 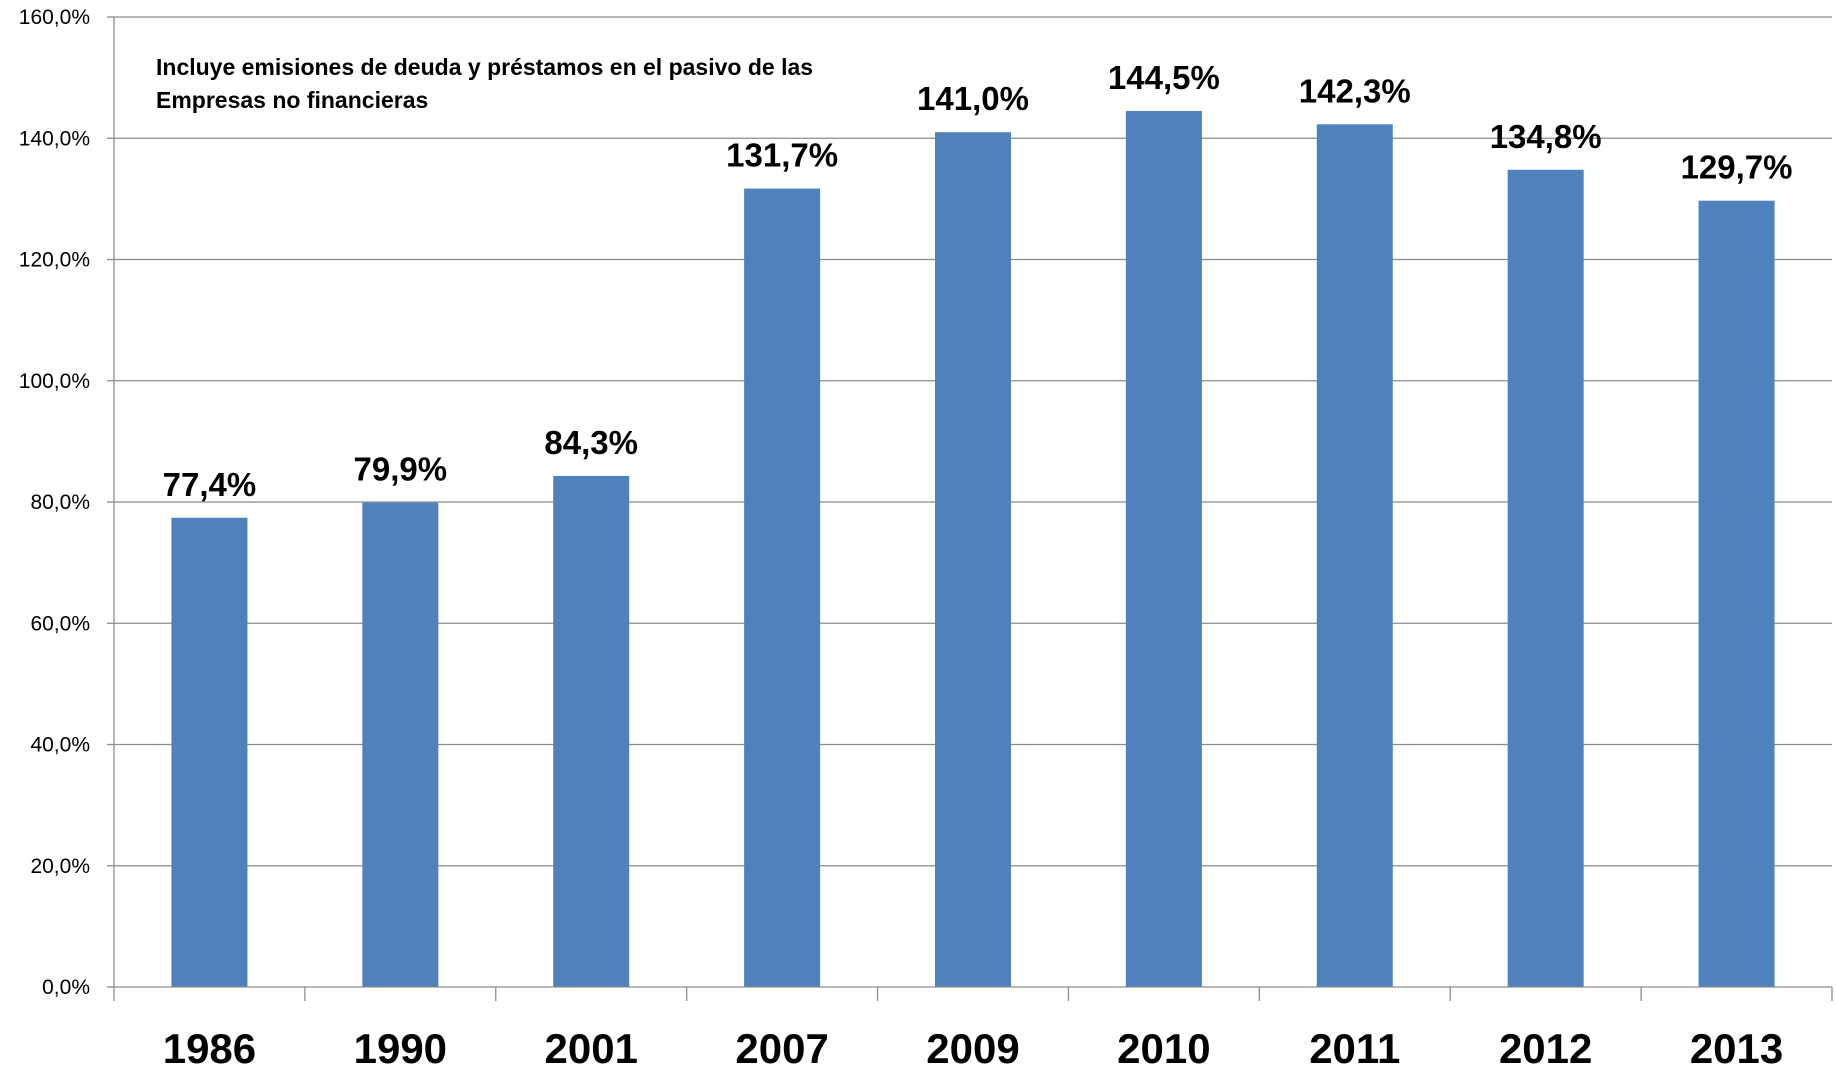 I want to click on x-tick-label-2010: 2010, so click(x=1163, y=1045).